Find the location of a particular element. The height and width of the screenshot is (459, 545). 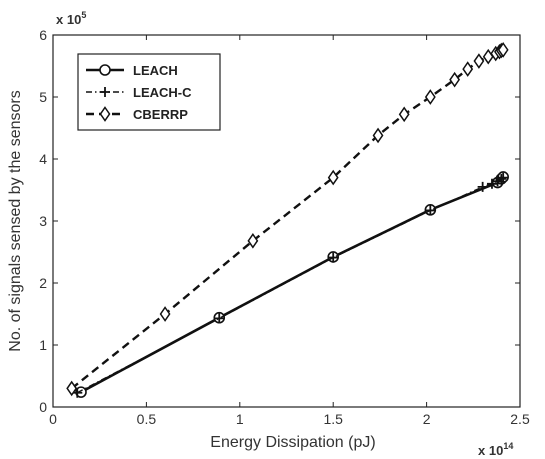

legend-entry-leach-c: LEACH-C is located at coordinates (139, 92).